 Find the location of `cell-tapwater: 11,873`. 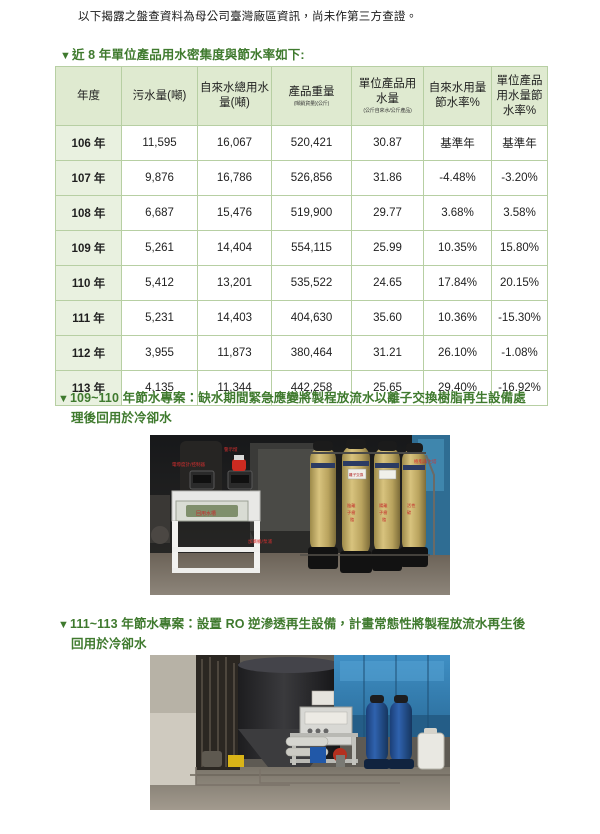

cell-tapwater: 11,873 is located at coordinates (234, 353).